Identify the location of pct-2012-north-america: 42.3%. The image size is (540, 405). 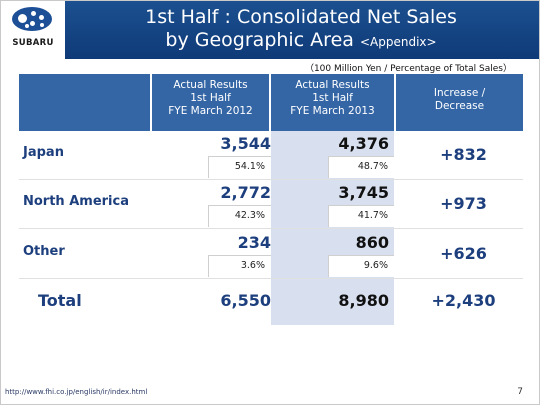
(249, 215).